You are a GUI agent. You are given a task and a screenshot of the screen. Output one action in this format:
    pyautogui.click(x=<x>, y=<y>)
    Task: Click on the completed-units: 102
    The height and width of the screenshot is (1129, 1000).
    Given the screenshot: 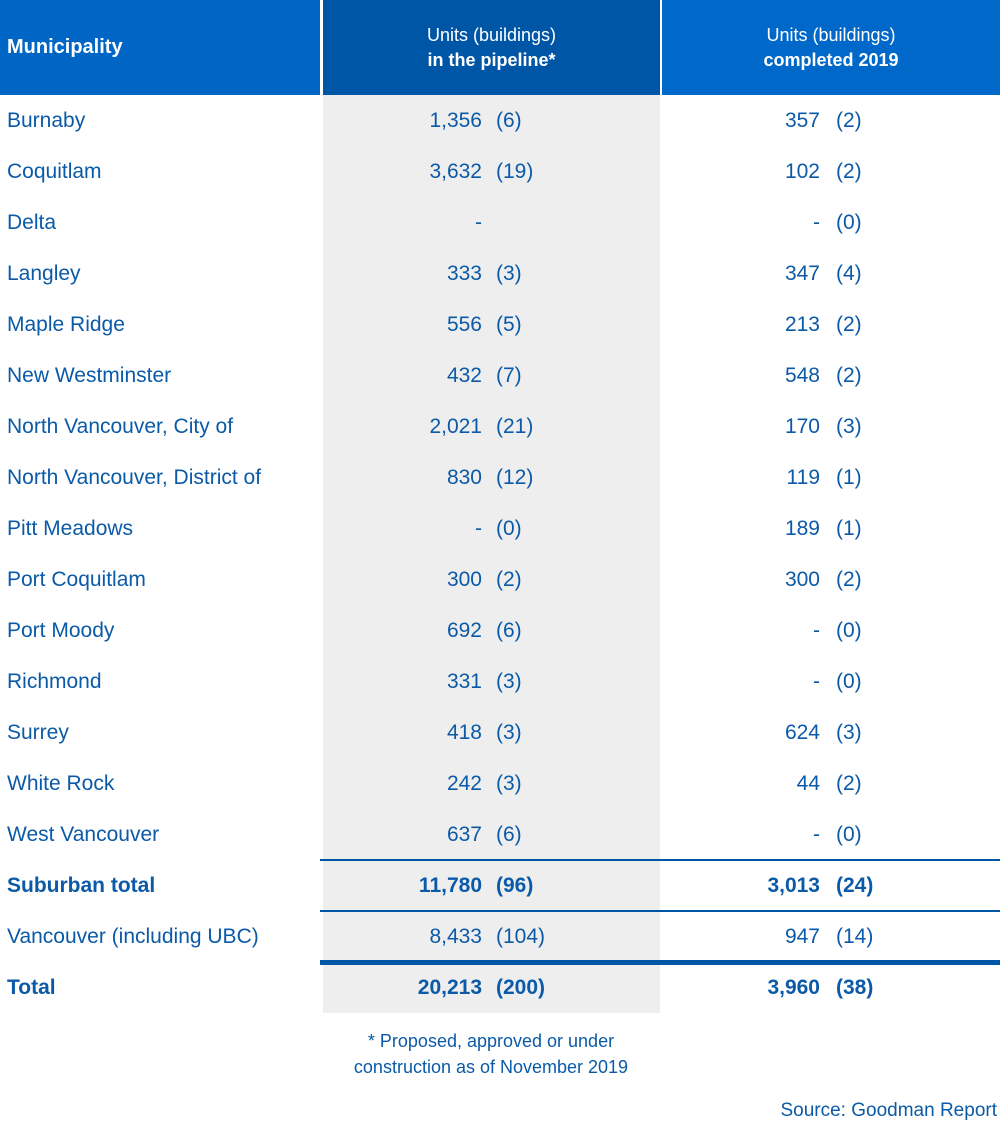 What is the action you would take?
    pyautogui.click(x=802, y=171)
    